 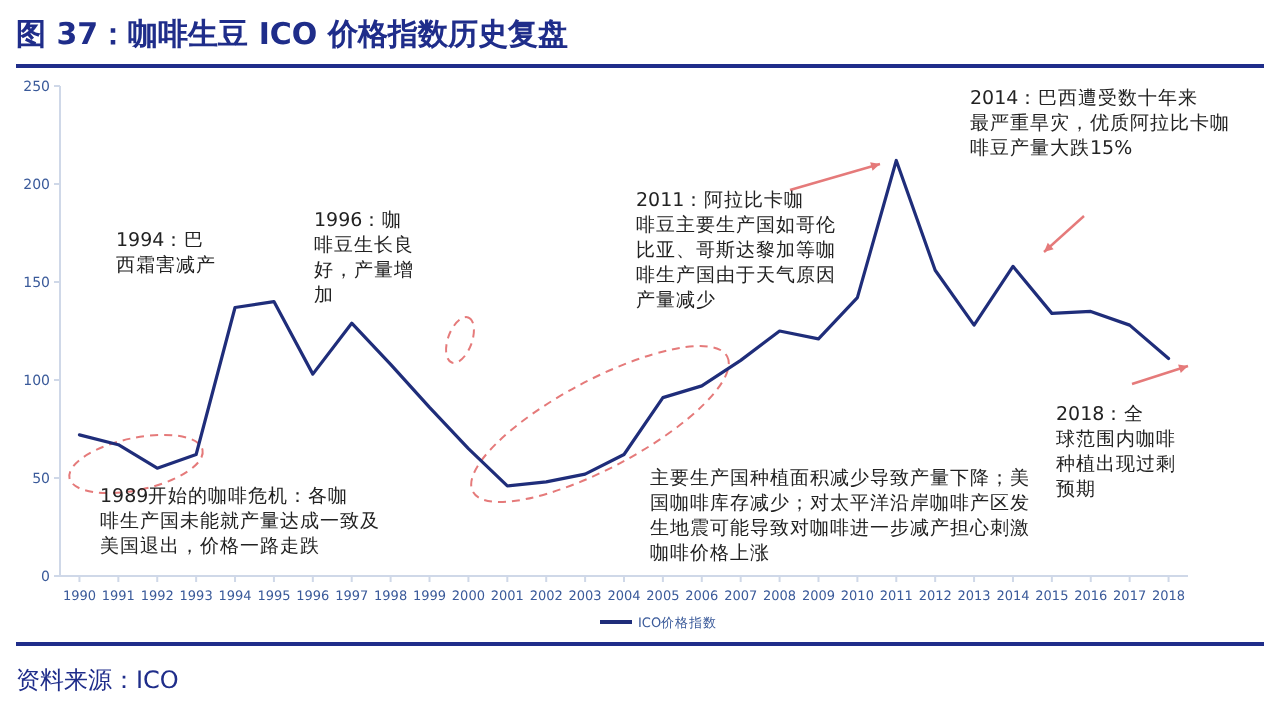 I want to click on annotation: 1994：巴西霜害减产, so click(x=166, y=253).